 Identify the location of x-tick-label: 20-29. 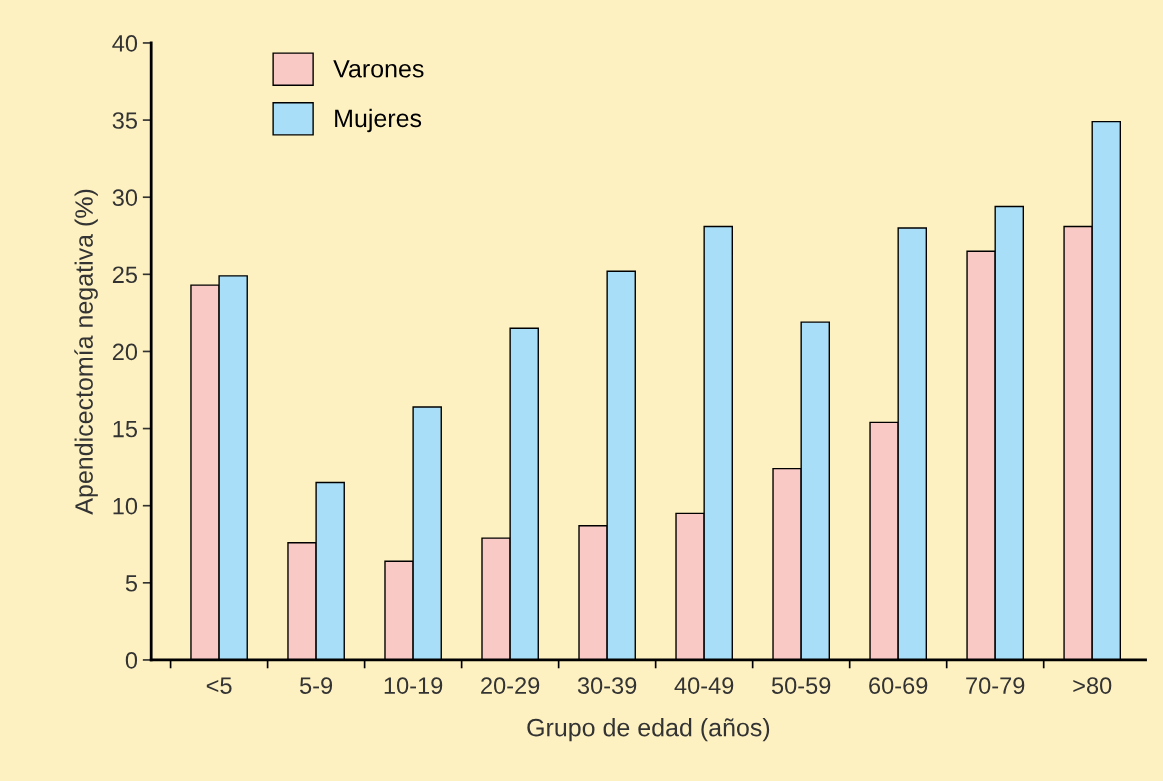
(510, 685).